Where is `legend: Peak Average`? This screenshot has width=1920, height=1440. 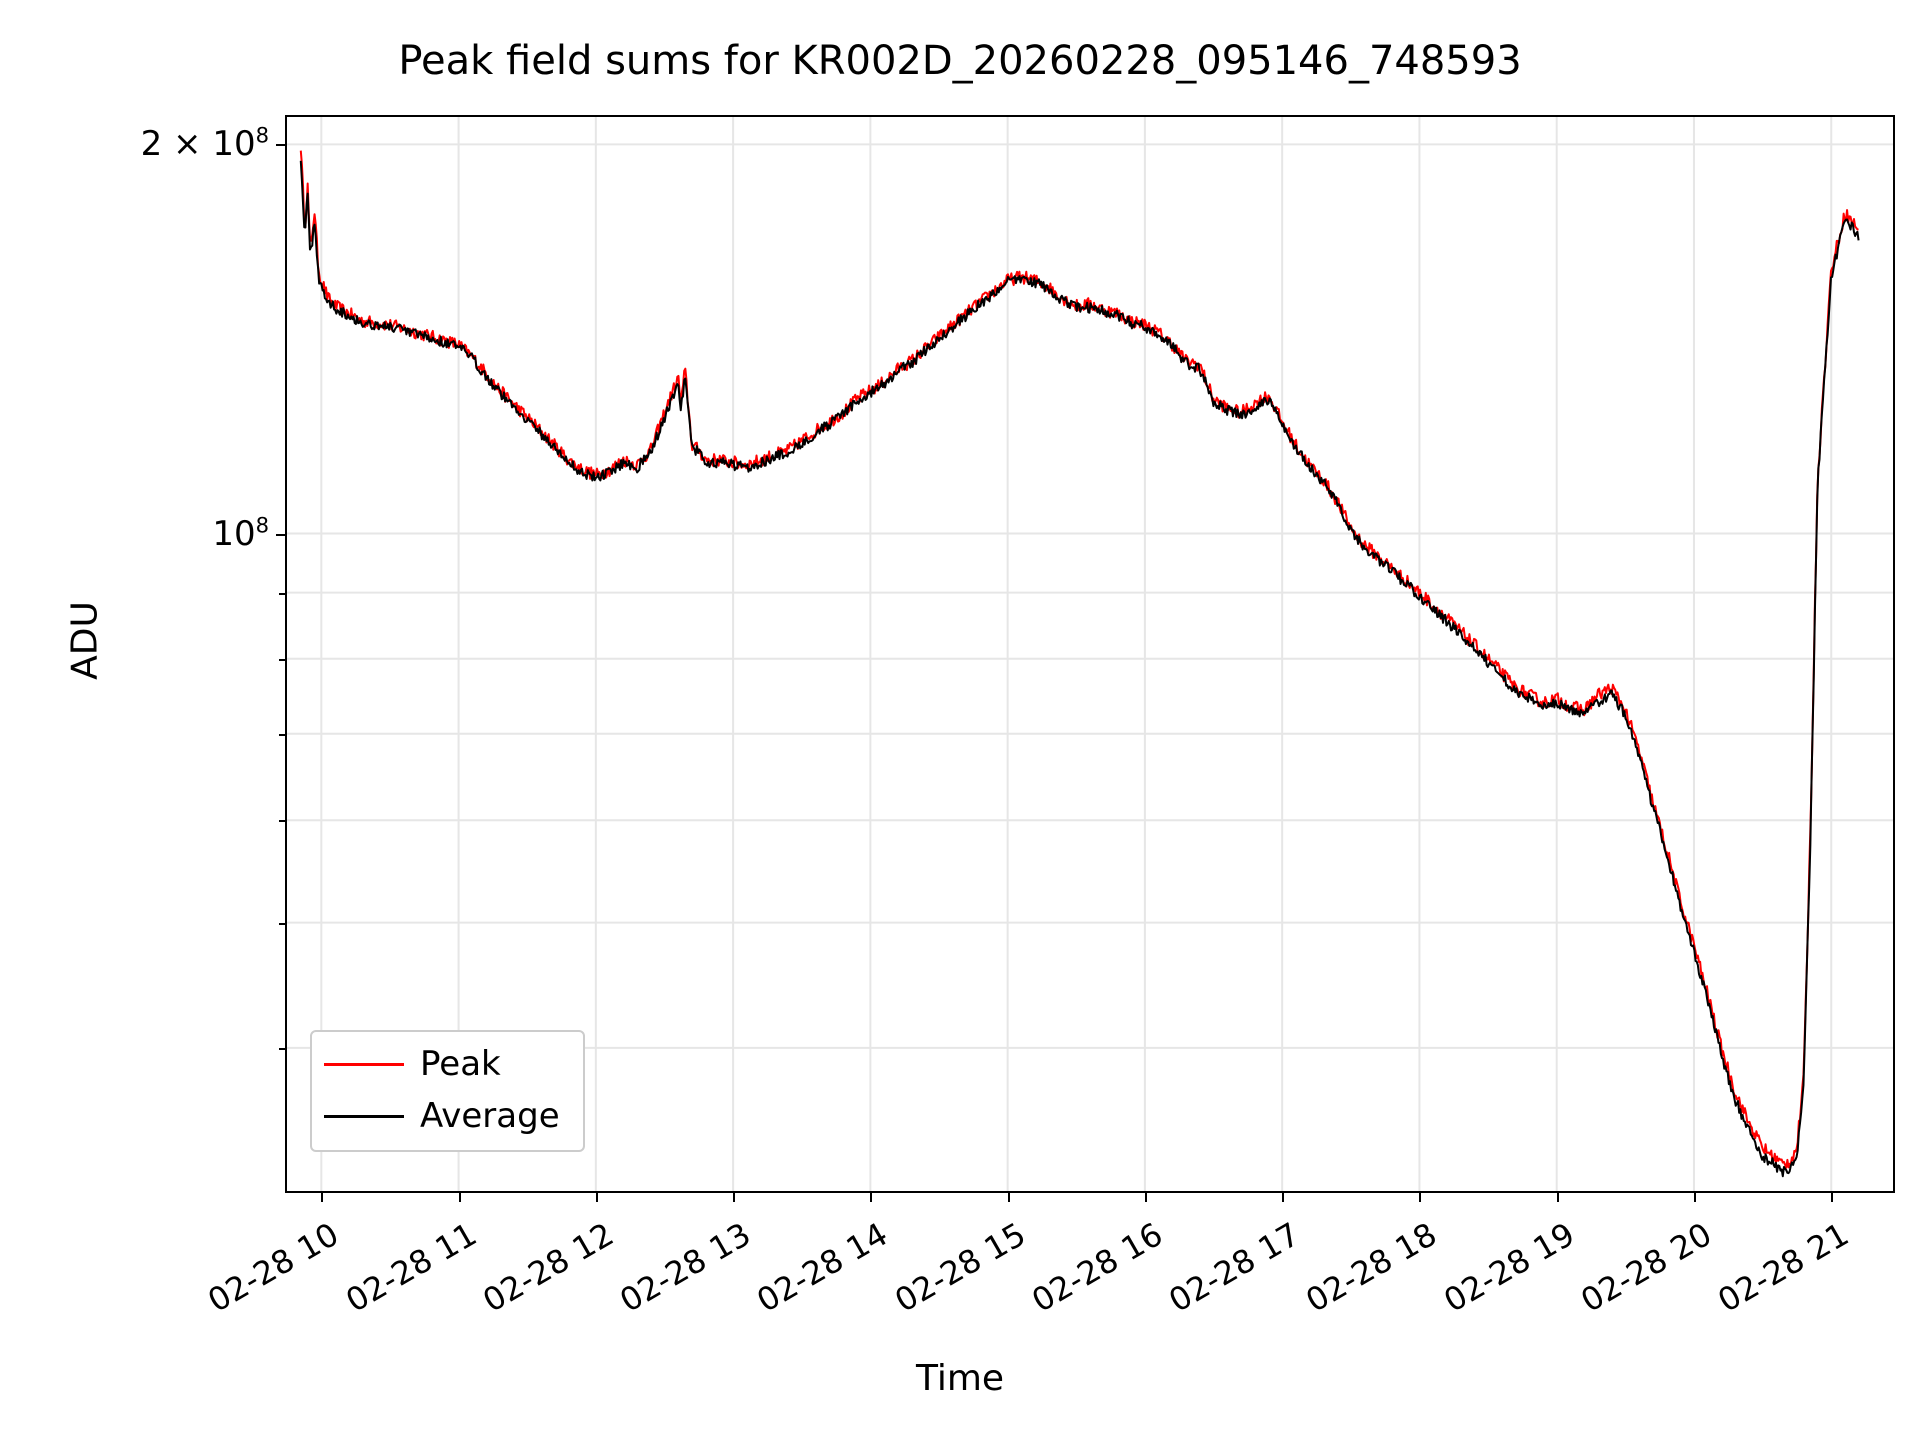 legend: Peak Average is located at coordinates (447, 1091).